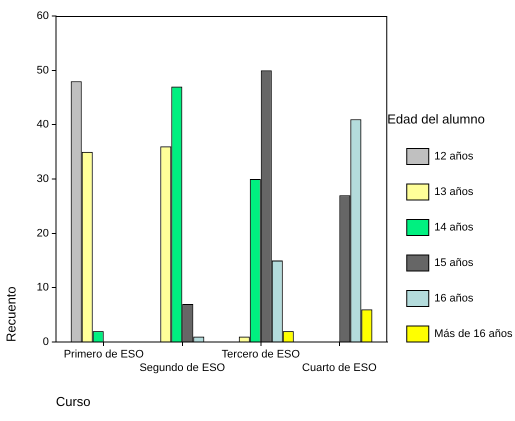  Describe the element at coordinates (454, 228) in the screenshot. I see `legend-label: 14 años` at that location.